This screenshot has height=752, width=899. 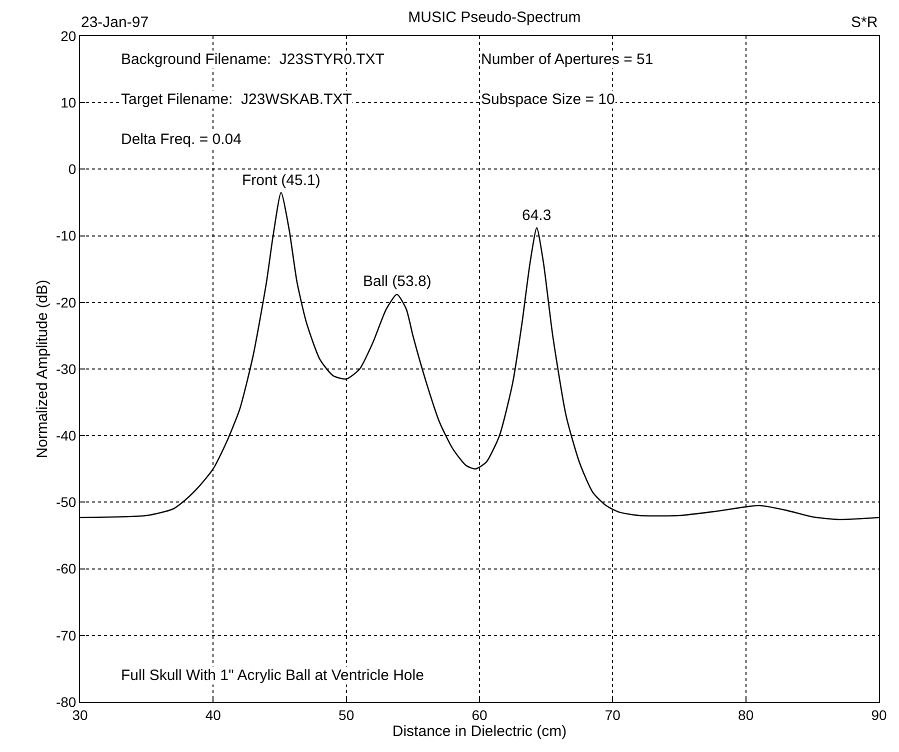 I want to click on x-tick-label: 60, so click(x=480, y=714).